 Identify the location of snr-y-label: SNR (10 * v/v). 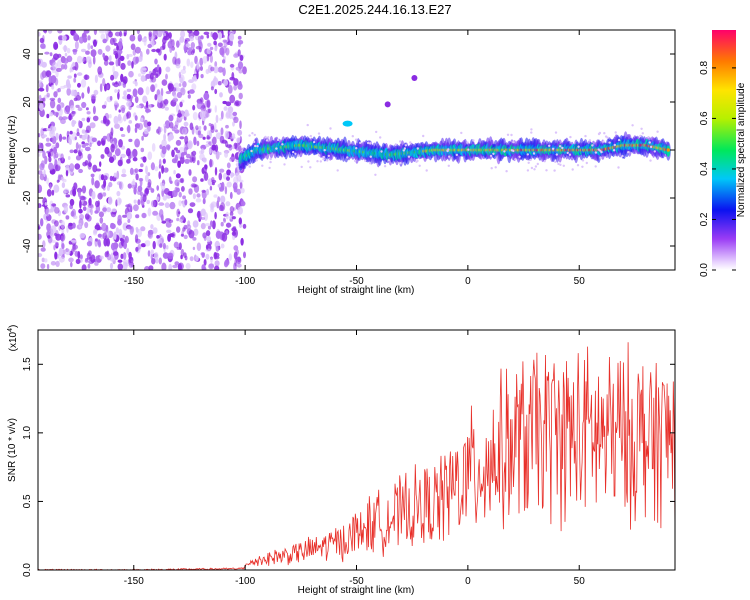
(12, 450).